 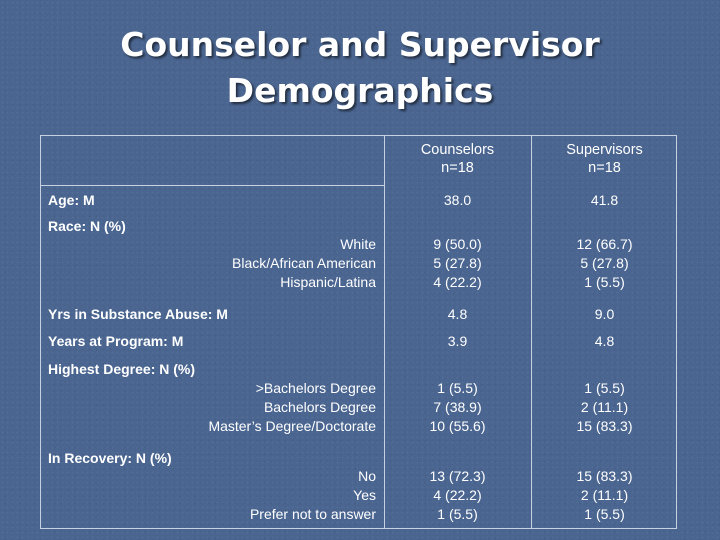 I want to click on row-label-age: Age: M, so click(x=71, y=200).